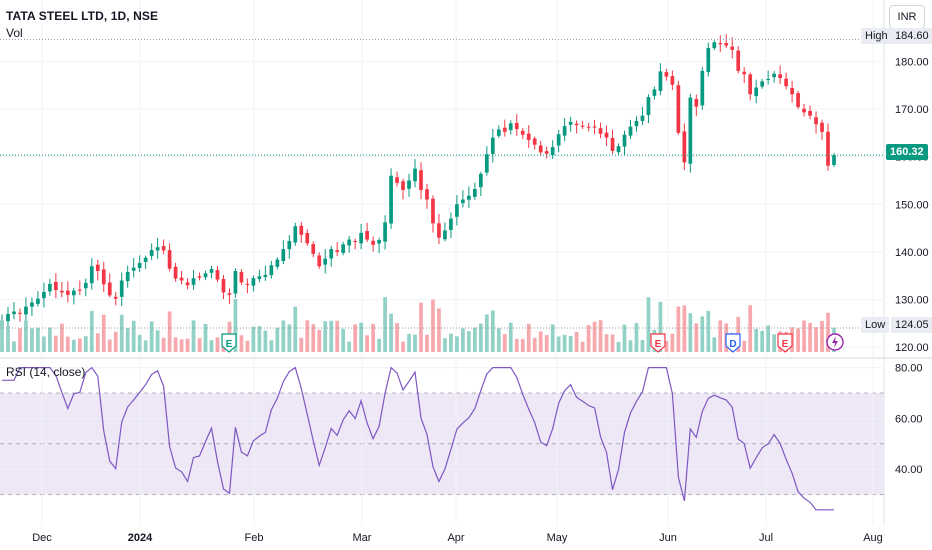 The height and width of the screenshot is (550, 932). What do you see at coordinates (907, 17) in the screenshot?
I see `currency-button: INR` at bounding box center [907, 17].